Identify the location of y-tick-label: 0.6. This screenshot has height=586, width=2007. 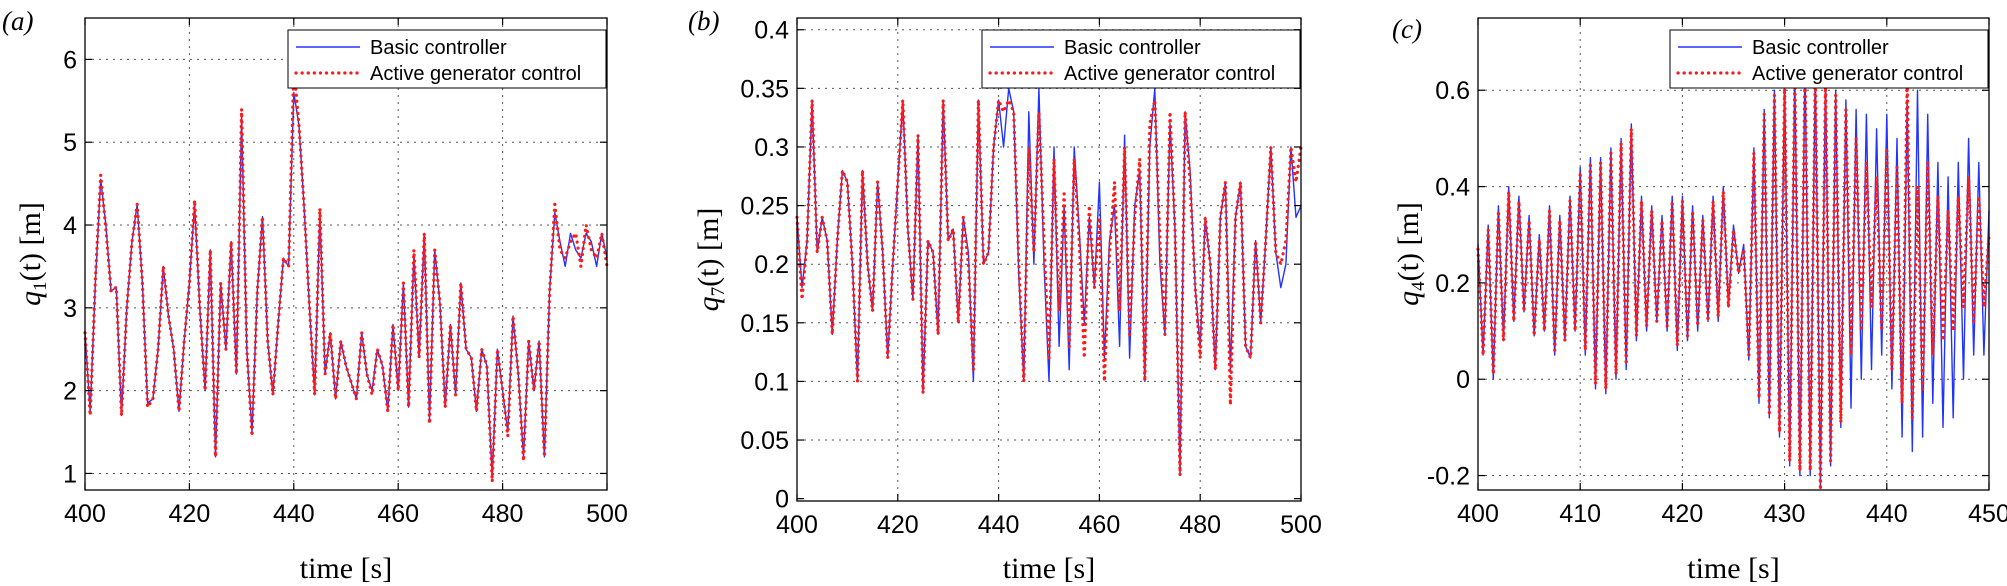
(1452, 91).